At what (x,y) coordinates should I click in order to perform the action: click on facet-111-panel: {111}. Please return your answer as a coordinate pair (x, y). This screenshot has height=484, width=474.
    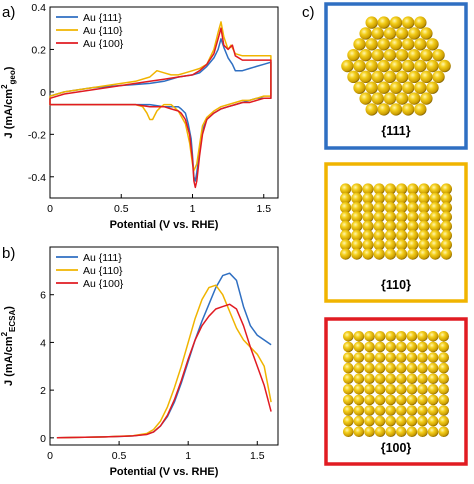
    Looking at the image, I should click on (396, 76).